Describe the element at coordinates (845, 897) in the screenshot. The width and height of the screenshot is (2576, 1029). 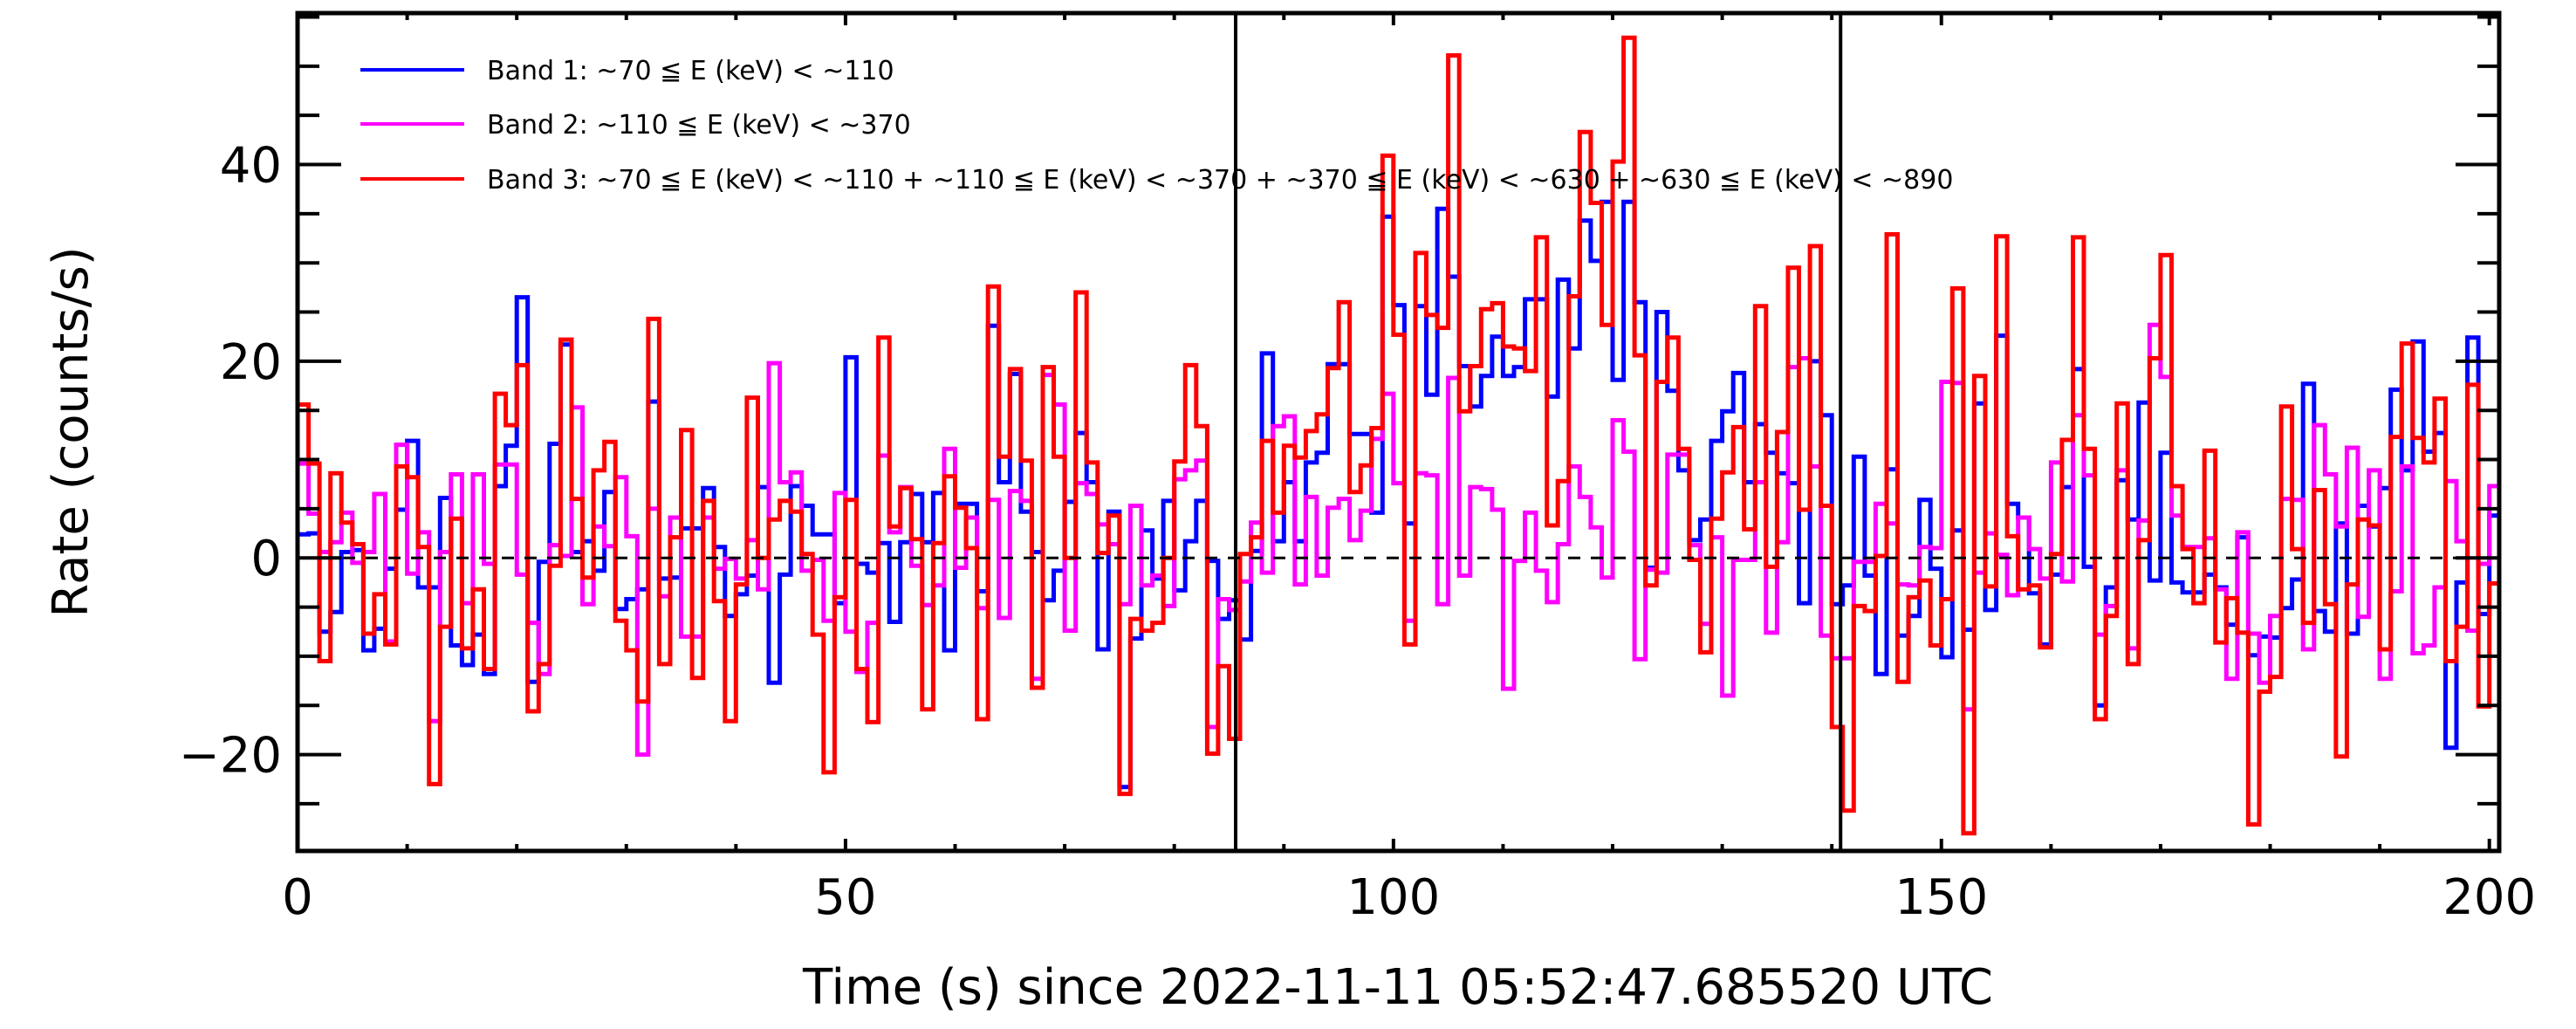
I see `x-tick-label: 50` at that location.